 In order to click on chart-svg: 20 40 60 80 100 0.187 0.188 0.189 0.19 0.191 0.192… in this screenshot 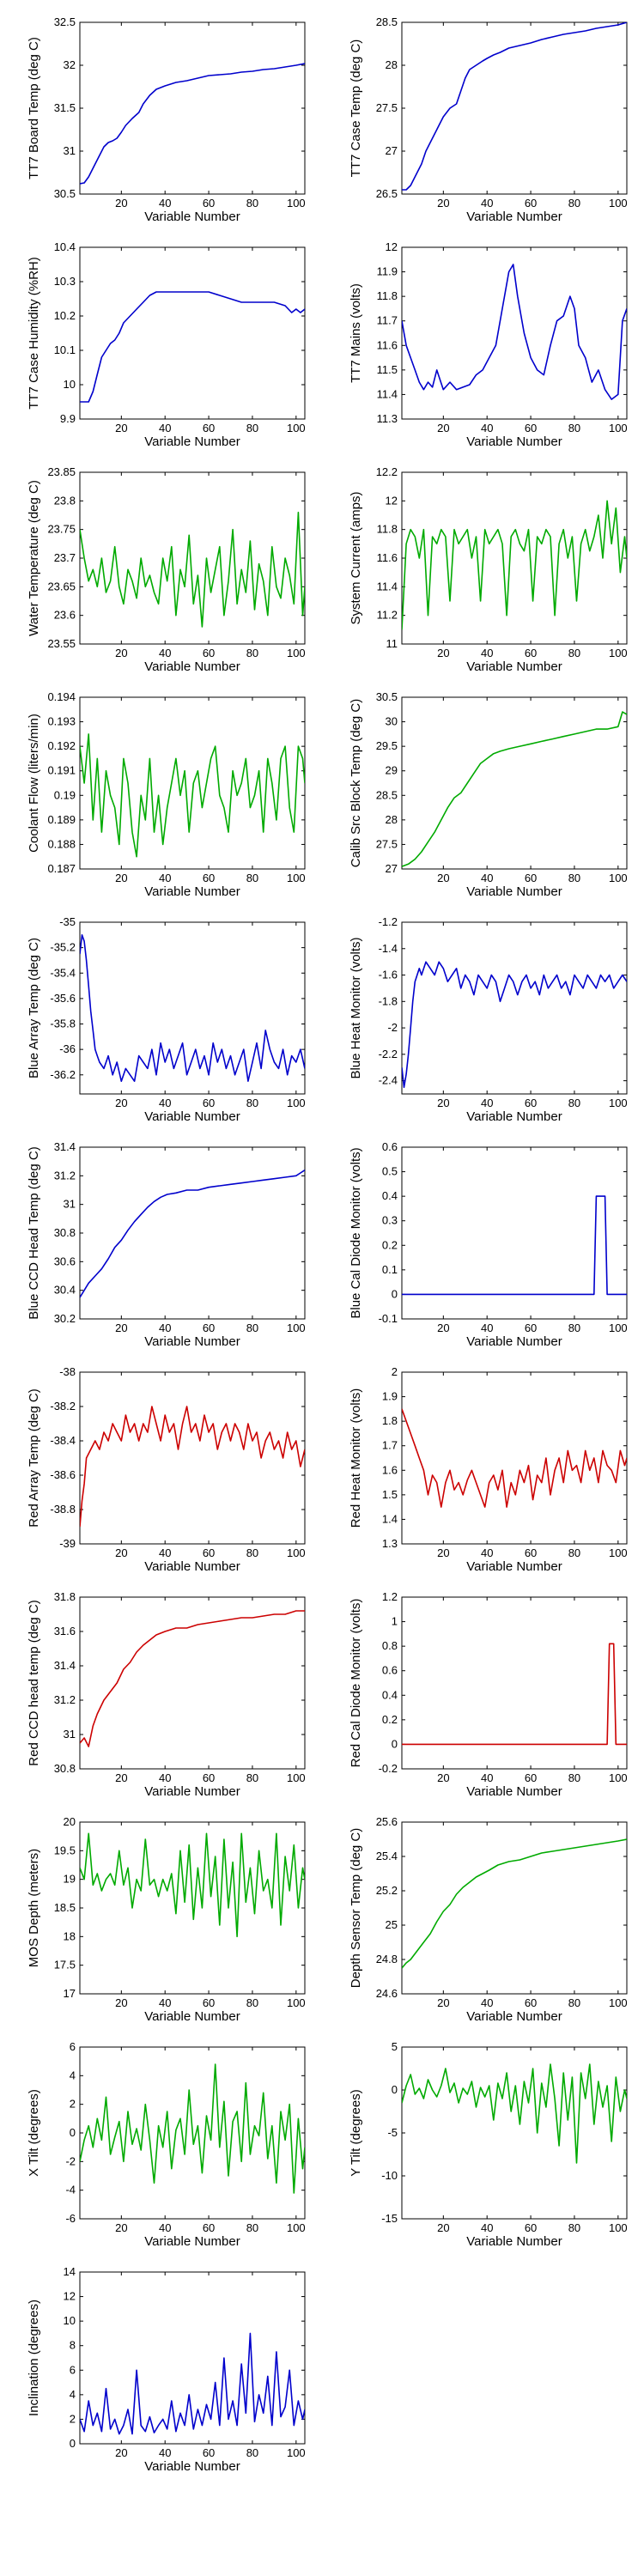, I will do `click(166, 794)`.